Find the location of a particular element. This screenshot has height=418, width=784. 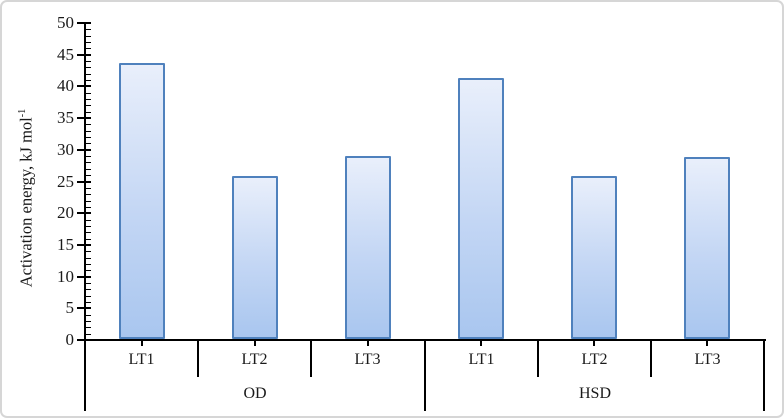

bar-hsd-lt2 is located at coordinates (594, 257).